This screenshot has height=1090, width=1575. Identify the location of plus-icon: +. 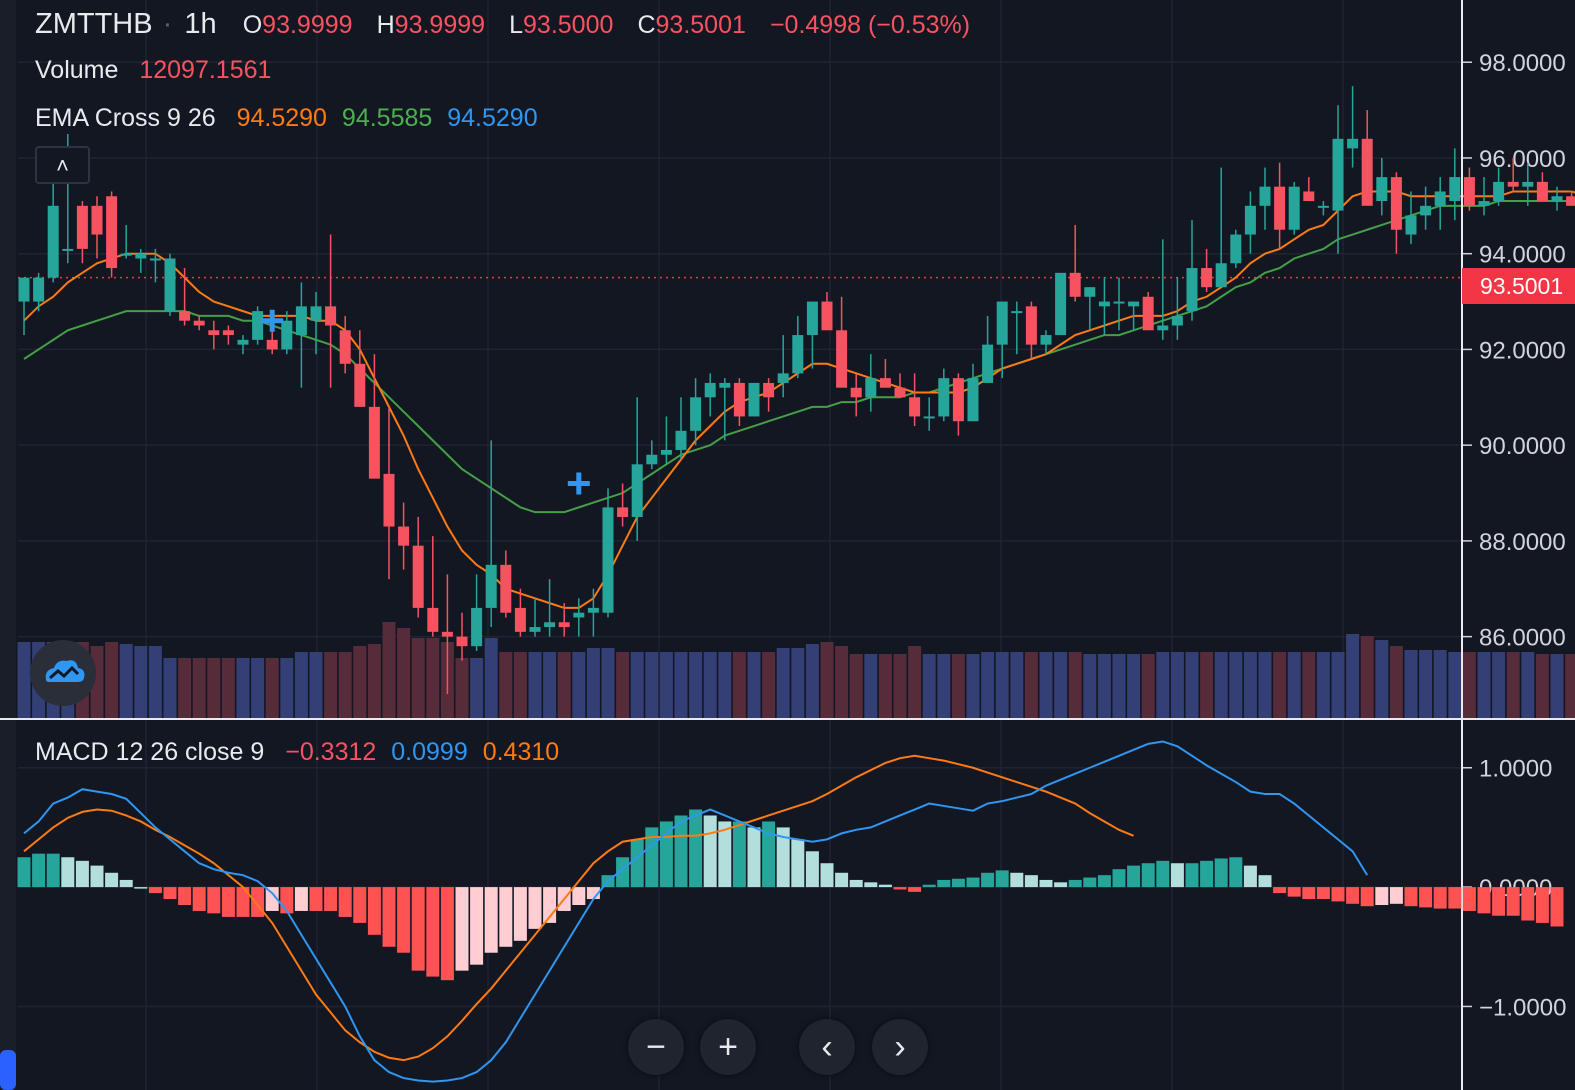
(728, 1047).